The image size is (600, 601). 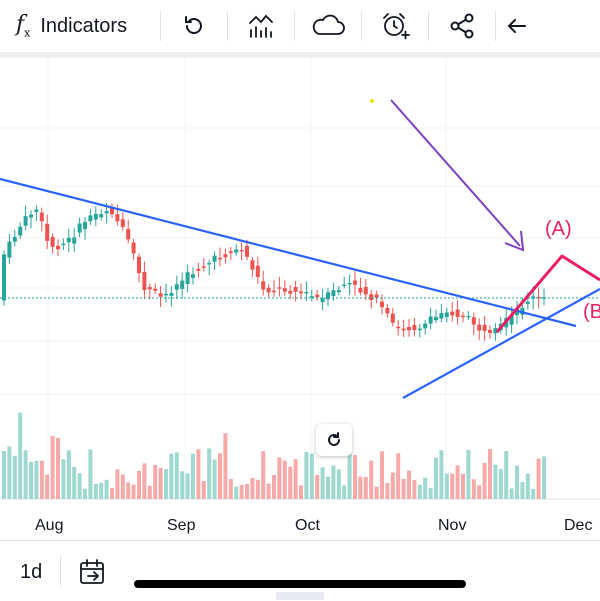 I want to click on top-toolbar: fx Indicators, so click(x=300, y=29).